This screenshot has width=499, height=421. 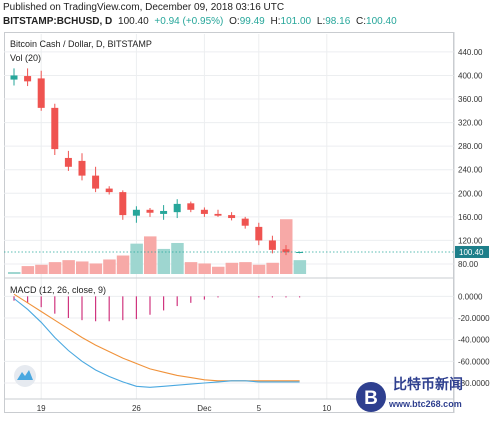 I want to click on price-tick-label: 360.00, so click(x=470, y=99).